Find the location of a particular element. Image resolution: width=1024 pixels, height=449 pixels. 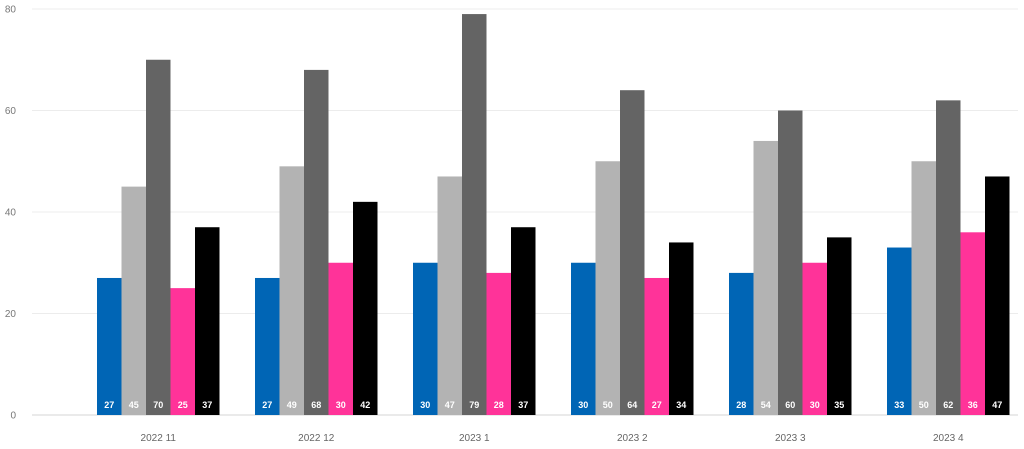

data-label: 54 is located at coordinates (766, 405).